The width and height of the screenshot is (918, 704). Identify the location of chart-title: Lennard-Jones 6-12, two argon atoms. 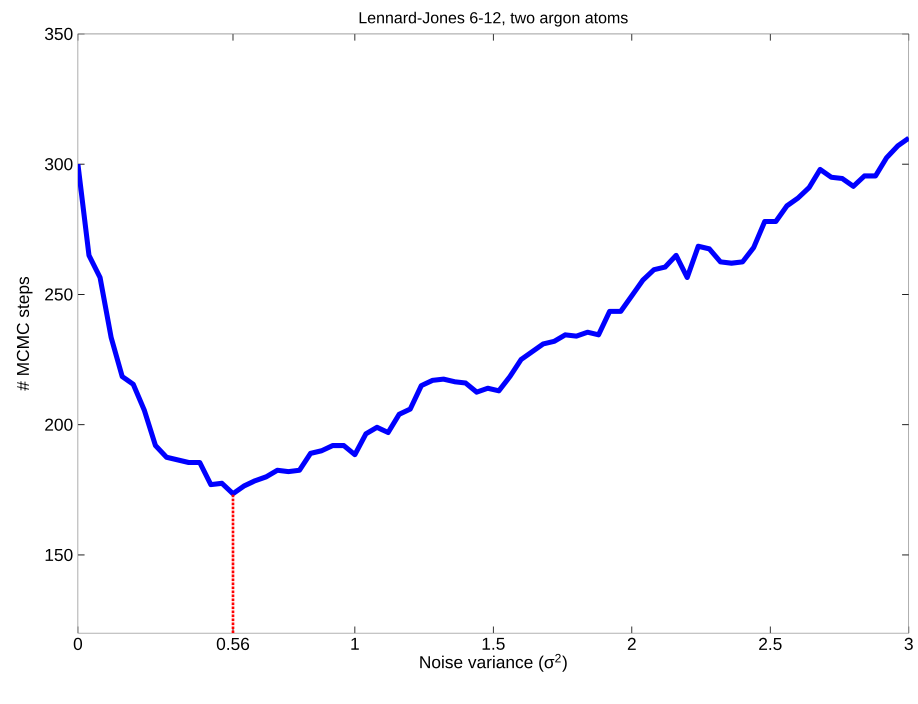
(494, 19).